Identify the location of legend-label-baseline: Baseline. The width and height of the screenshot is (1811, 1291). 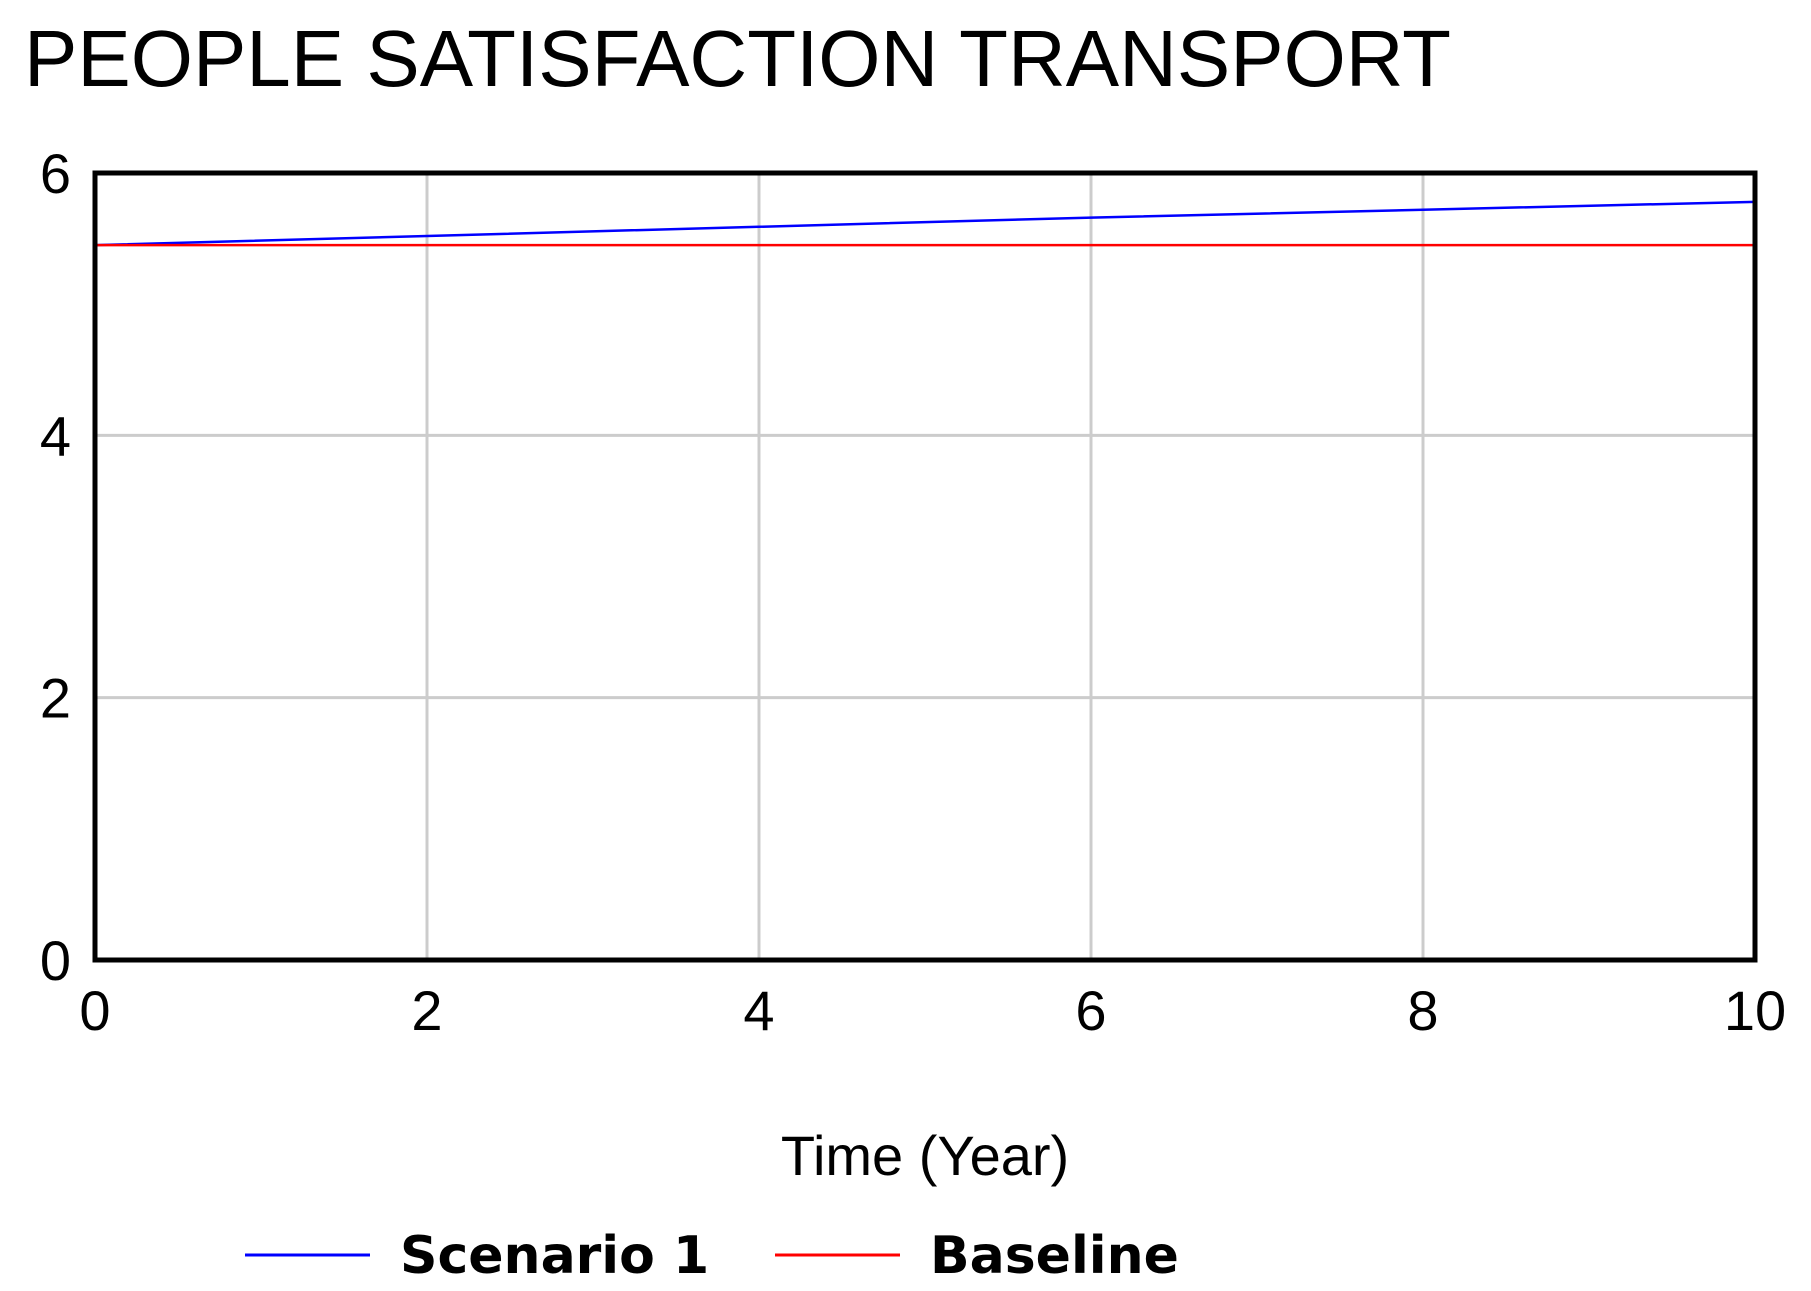
(1054, 1256).